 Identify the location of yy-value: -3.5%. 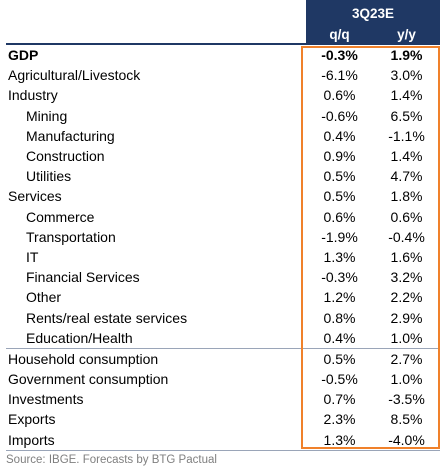
(406, 399).